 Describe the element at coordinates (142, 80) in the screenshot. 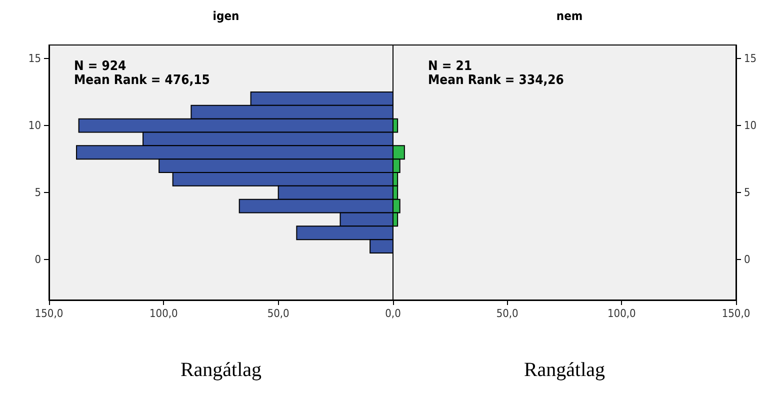

I see `annotation: Mean Rank = 476,15` at that location.